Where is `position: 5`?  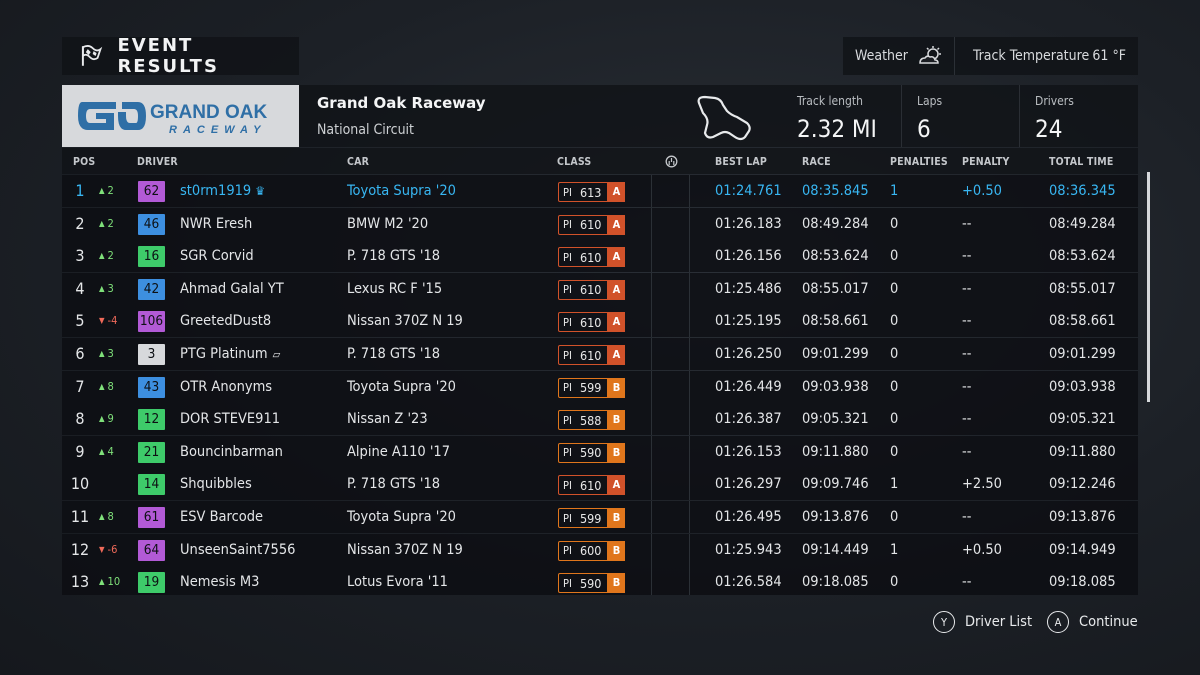
position: 5 is located at coordinates (80, 321).